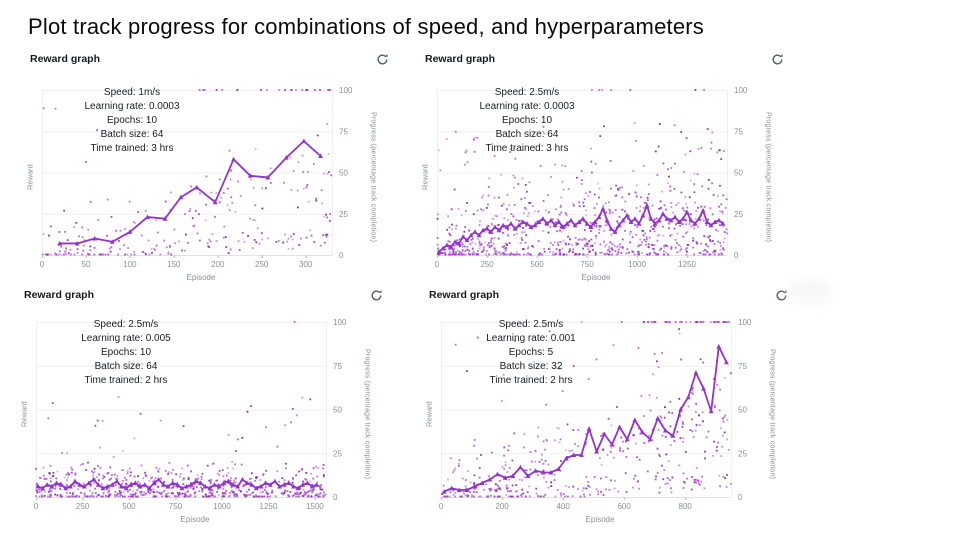 The width and height of the screenshot is (975, 548). I want to click on screenshot-smudge-artifact, so click(810, 294).